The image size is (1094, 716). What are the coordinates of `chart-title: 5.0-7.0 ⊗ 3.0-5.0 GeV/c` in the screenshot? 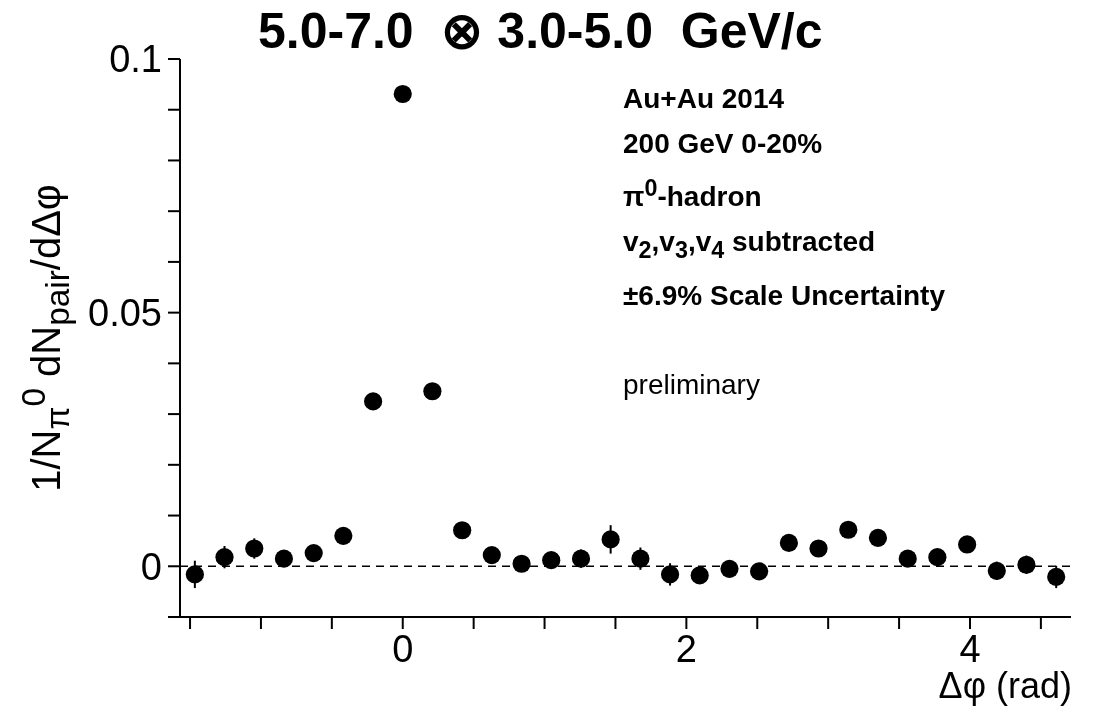 It's located at (540, 31).